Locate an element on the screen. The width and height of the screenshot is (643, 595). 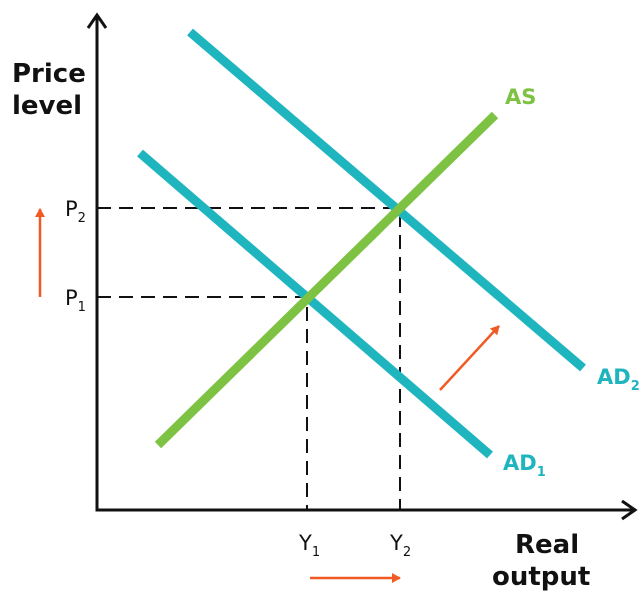
y-arrowhead is located at coordinates (97, 20).